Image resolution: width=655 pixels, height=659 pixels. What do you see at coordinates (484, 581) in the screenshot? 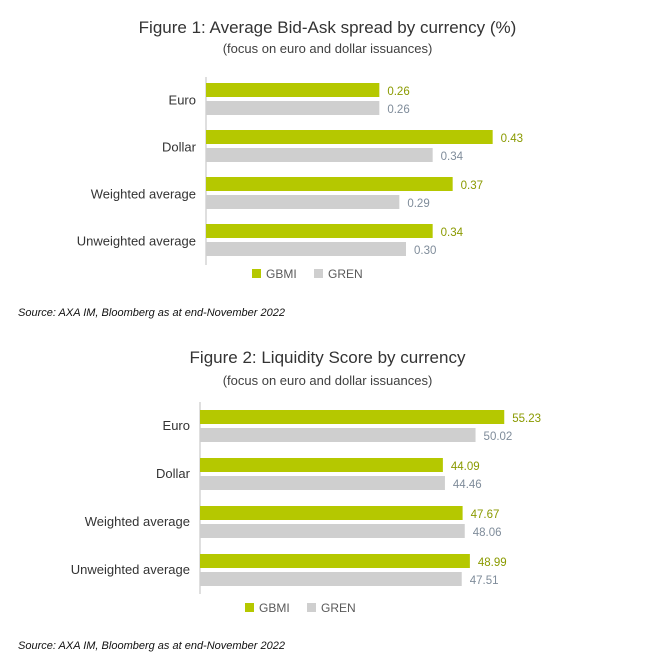
I see `data-label-gren: 47.51` at bounding box center [484, 581].